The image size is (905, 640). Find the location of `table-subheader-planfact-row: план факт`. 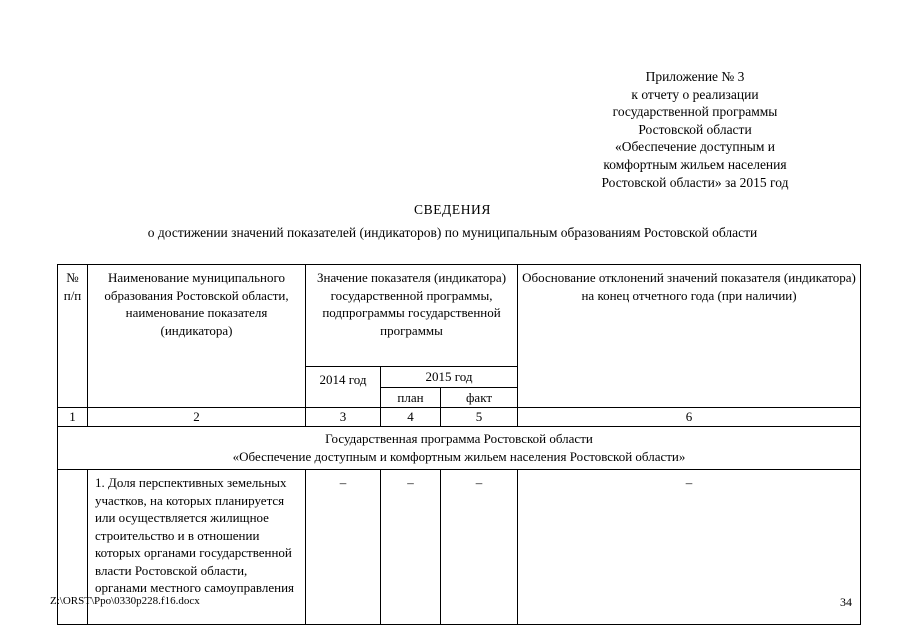

table-subheader-planfact-row: план факт is located at coordinates (459, 397).